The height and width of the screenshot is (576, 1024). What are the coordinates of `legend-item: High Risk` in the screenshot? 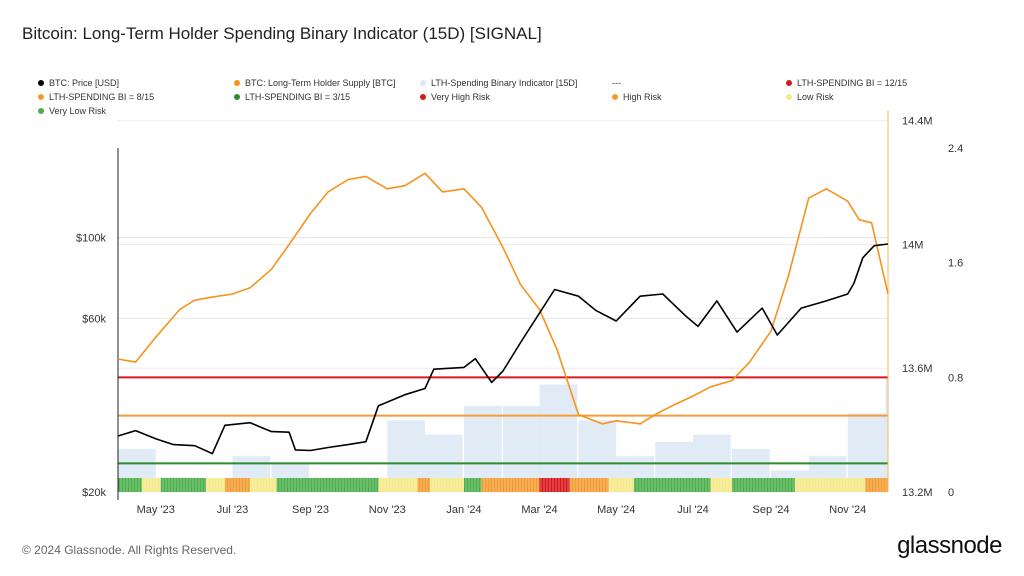 It's located at (637, 97).